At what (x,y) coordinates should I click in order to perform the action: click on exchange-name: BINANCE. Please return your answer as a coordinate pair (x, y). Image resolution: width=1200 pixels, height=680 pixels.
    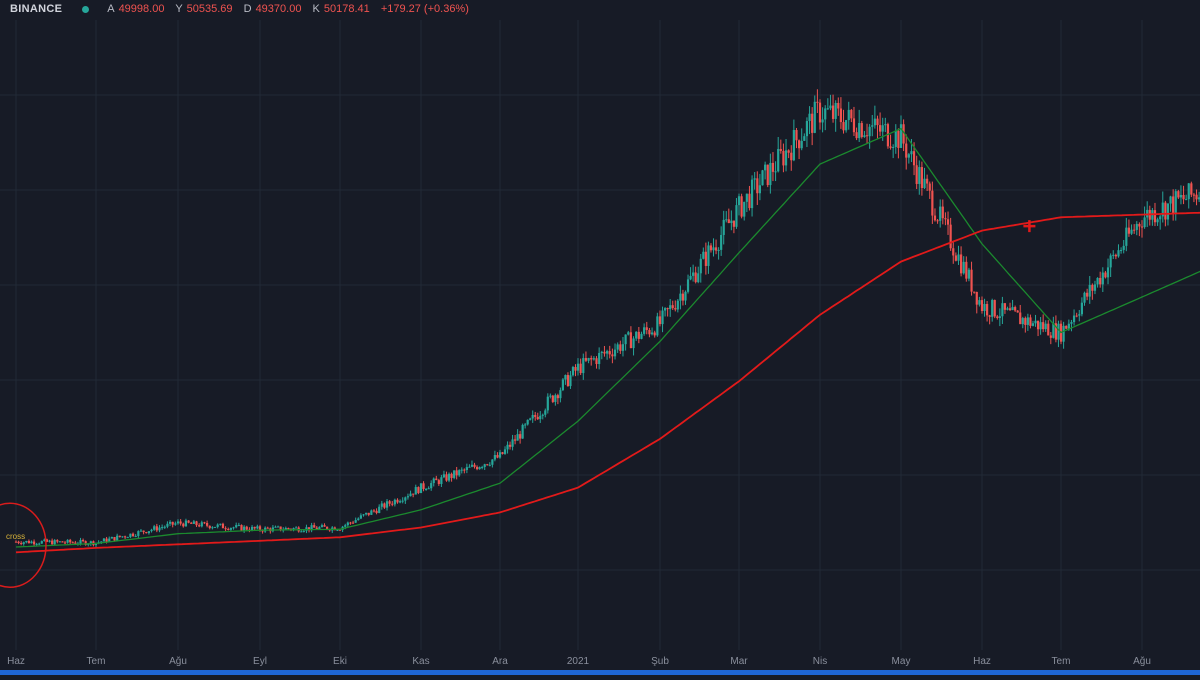
    Looking at the image, I should click on (36, 9).